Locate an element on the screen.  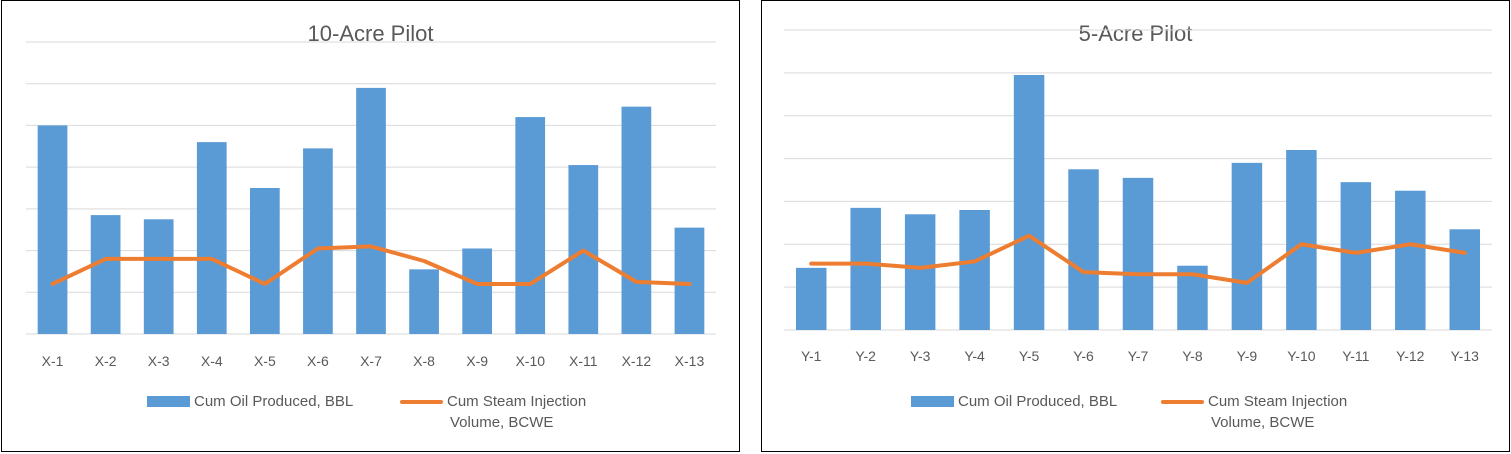
x-tick-label: X-8 is located at coordinates (424, 361).